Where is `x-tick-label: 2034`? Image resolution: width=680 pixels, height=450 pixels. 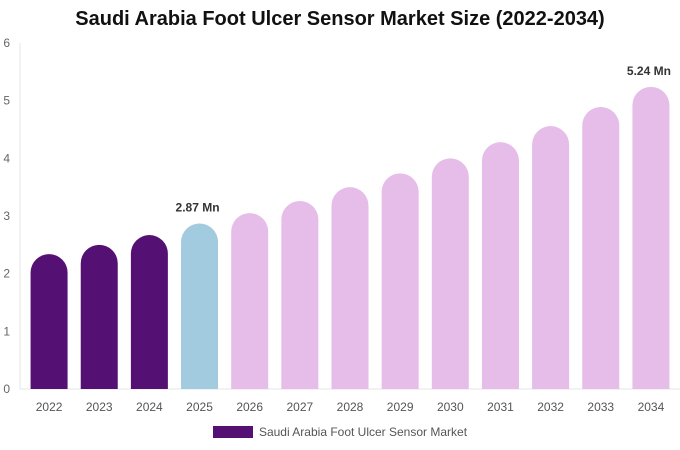
x-tick-label: 2034 is located at coordinates (651, 407).